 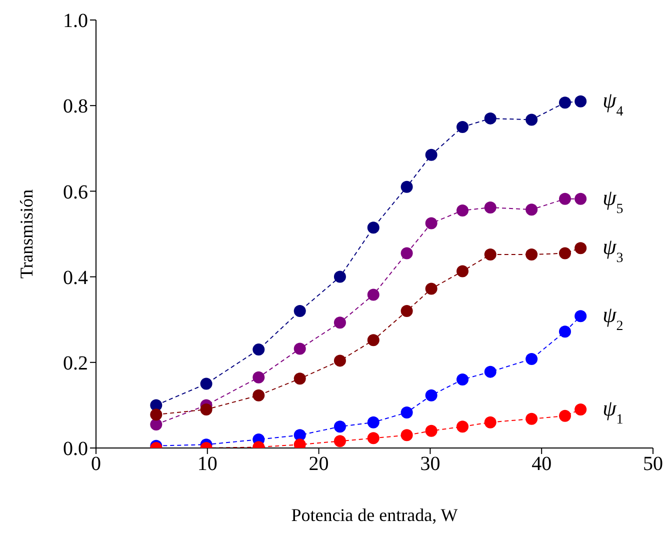 I want to click on x-tick-label: 40, so click(x=542, y=464).